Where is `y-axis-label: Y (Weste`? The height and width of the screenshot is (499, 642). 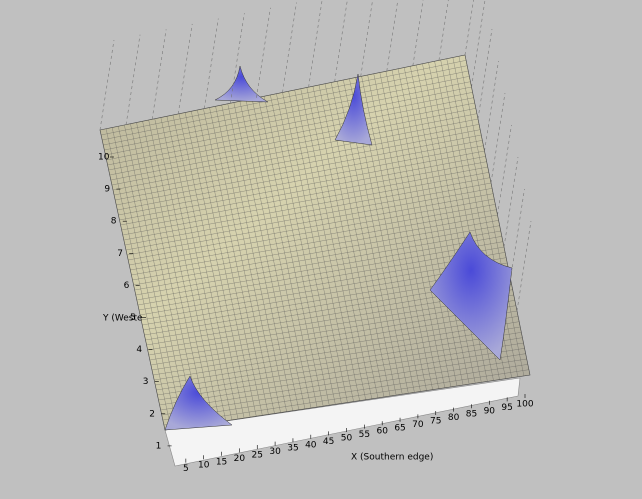
y-axis-label: Y (Weste is located at coordinates (122, 319).